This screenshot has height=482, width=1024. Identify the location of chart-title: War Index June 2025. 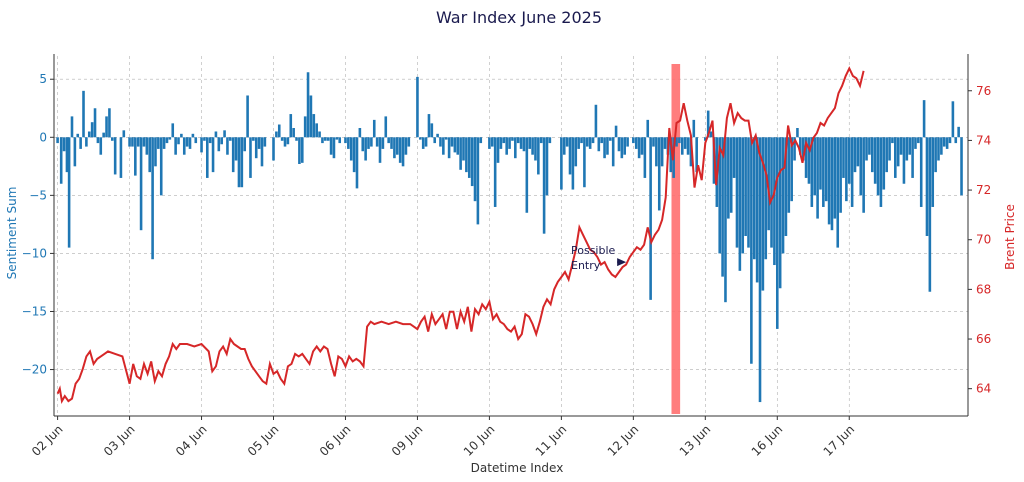
(519, 17).